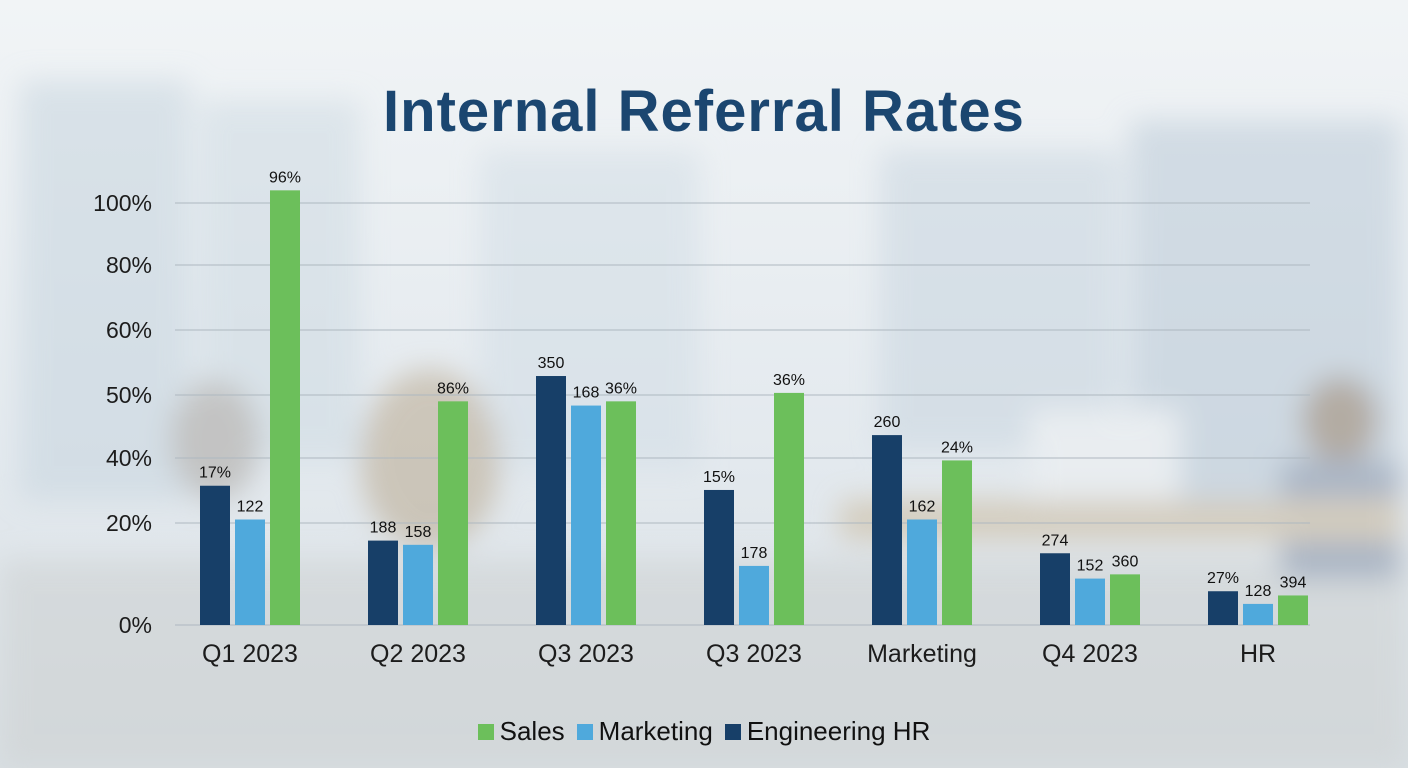  What do you see at coordinates (704, 111) in the screenshot?
I see `chart-title: Internal Referral Rates` at bounding box center [704, 111].